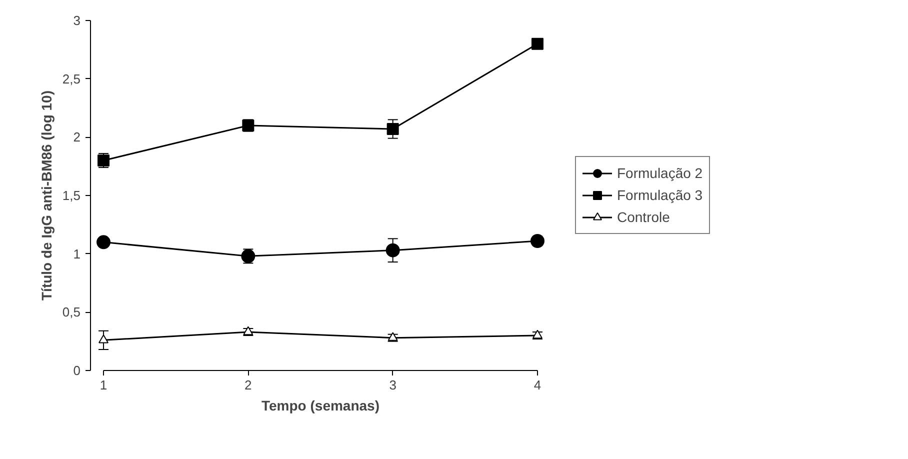 Image resolution: width=908 pixels, height=459 pixels. I want to click on legend-label: Formulação 3, so click(660, 195).